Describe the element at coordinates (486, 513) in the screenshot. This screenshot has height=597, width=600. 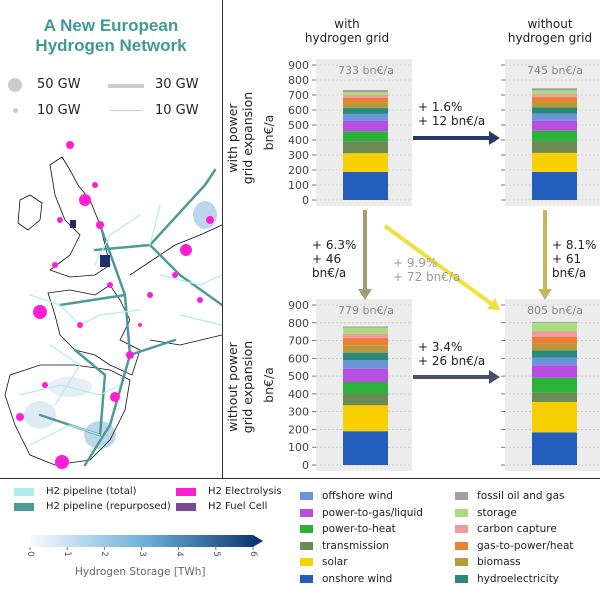
I see `legend-item-storage: storage` at that location.